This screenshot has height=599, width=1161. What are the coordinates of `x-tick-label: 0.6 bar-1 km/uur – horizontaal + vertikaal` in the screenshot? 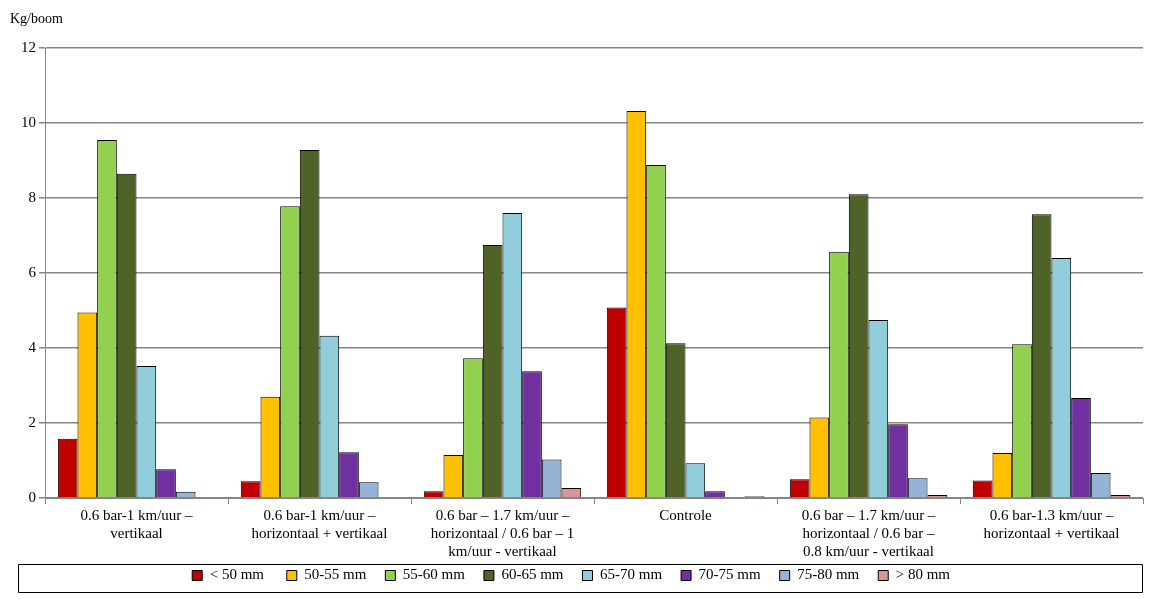 It's located at (319, 523).